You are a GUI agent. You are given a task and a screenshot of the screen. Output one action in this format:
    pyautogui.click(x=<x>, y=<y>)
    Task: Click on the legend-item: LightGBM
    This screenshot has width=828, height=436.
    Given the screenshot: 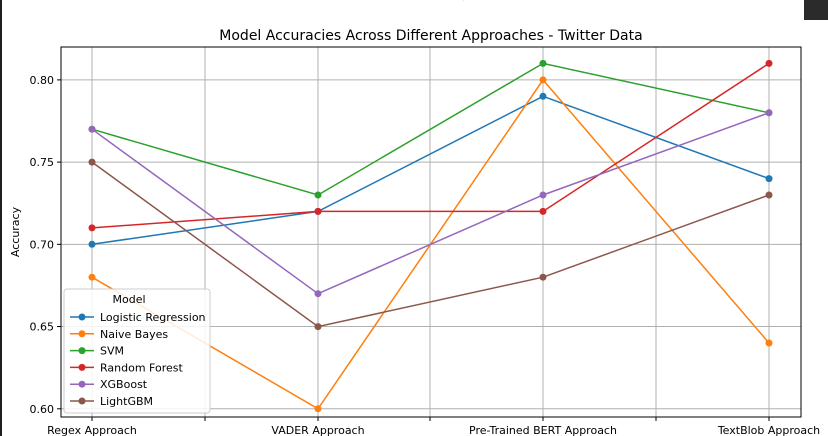 What is the action you would take?
    pyautogui.click(x=111, y=401)
    